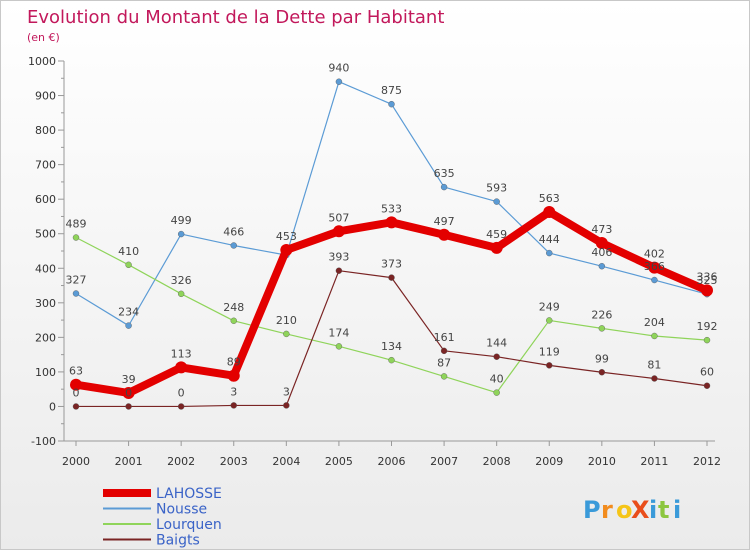 The width and height of the screenshot is (750, 551). I want to click on y-tick-label: 500, so click(45, 234).